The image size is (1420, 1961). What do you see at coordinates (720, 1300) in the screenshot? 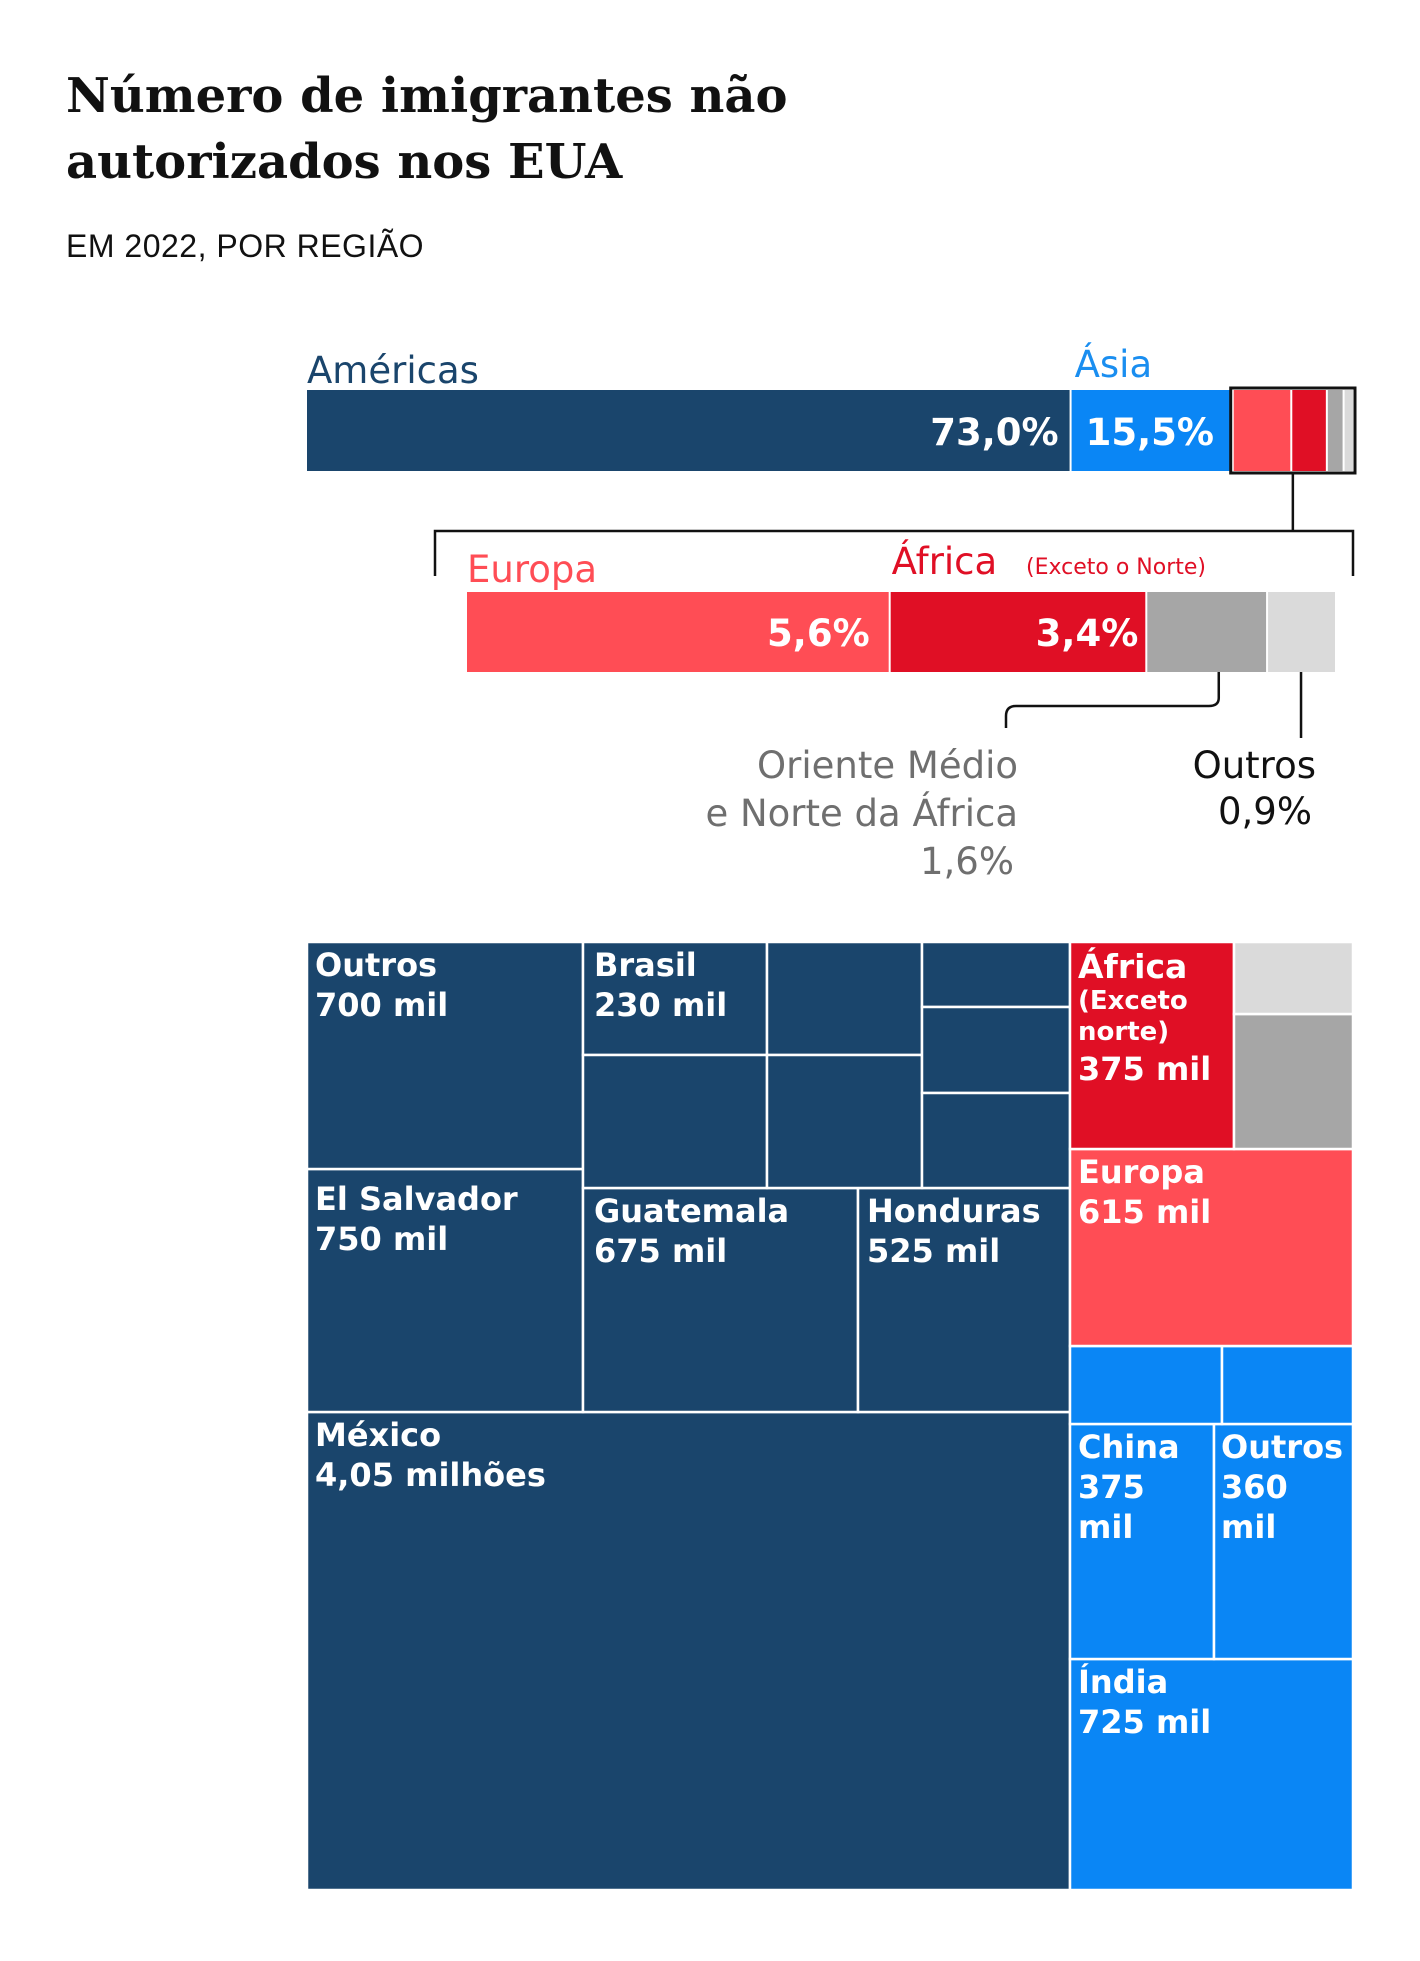
I see `treemap-cell-americas-guatemala` at bounding box center [720, 1300].